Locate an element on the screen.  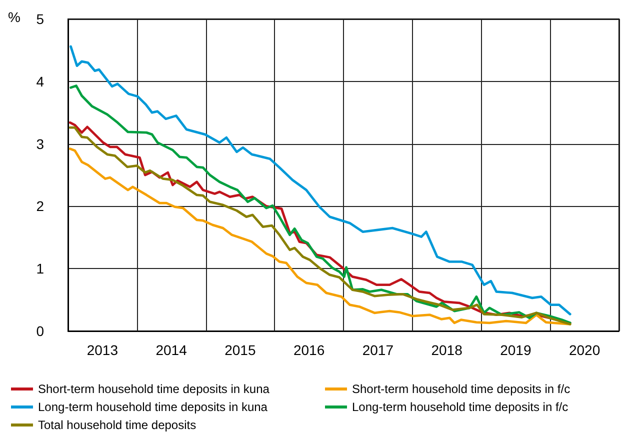
x-tick-label: 2020 is located at coordinates (584, 350).